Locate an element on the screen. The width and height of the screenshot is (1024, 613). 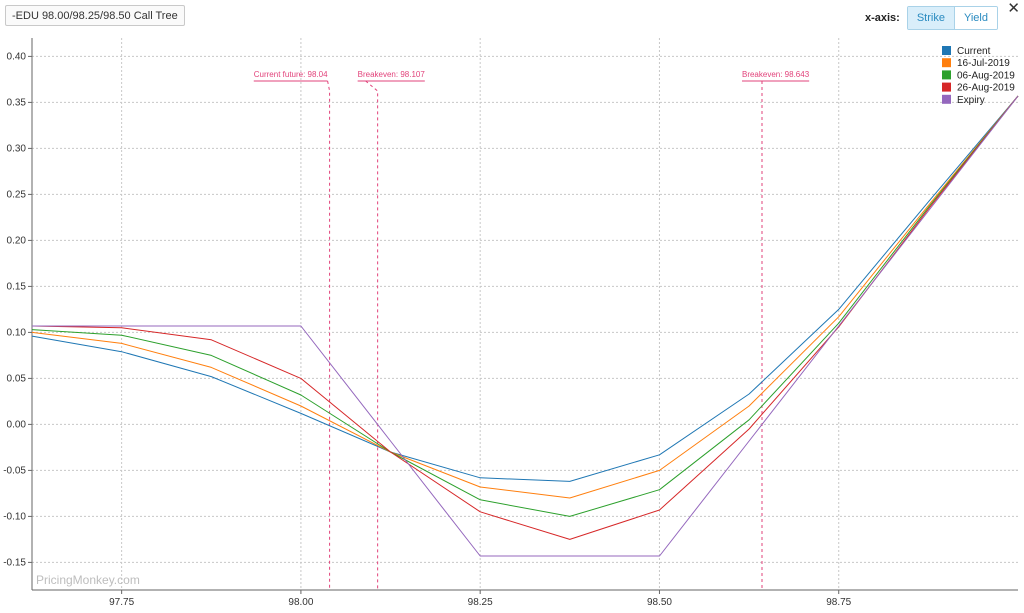
chart-title: -EDU 98.00/98.25/98.50 Call Tree is located at coordinates (95, 16).